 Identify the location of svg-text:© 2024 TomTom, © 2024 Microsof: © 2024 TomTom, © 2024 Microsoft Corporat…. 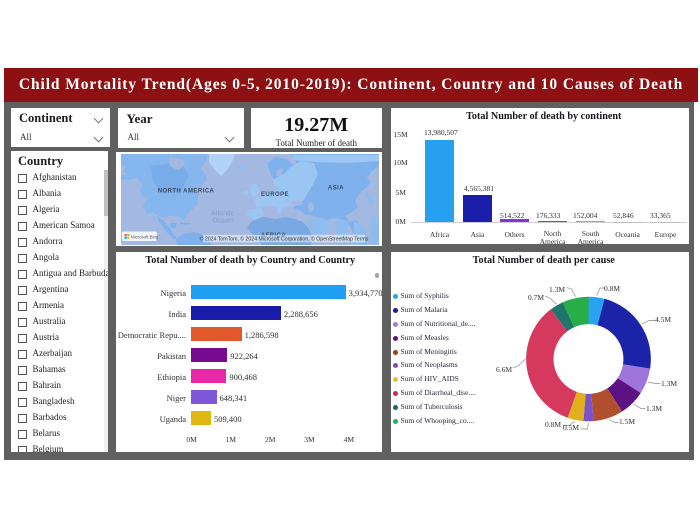
(284, 238).